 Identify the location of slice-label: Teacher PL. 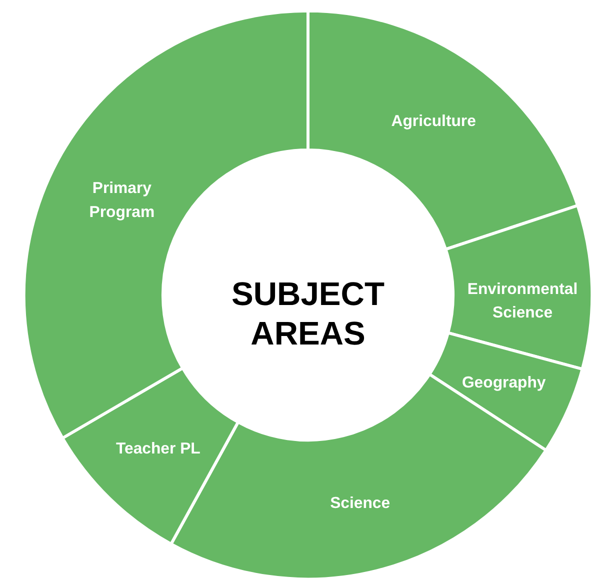
(158, 449).